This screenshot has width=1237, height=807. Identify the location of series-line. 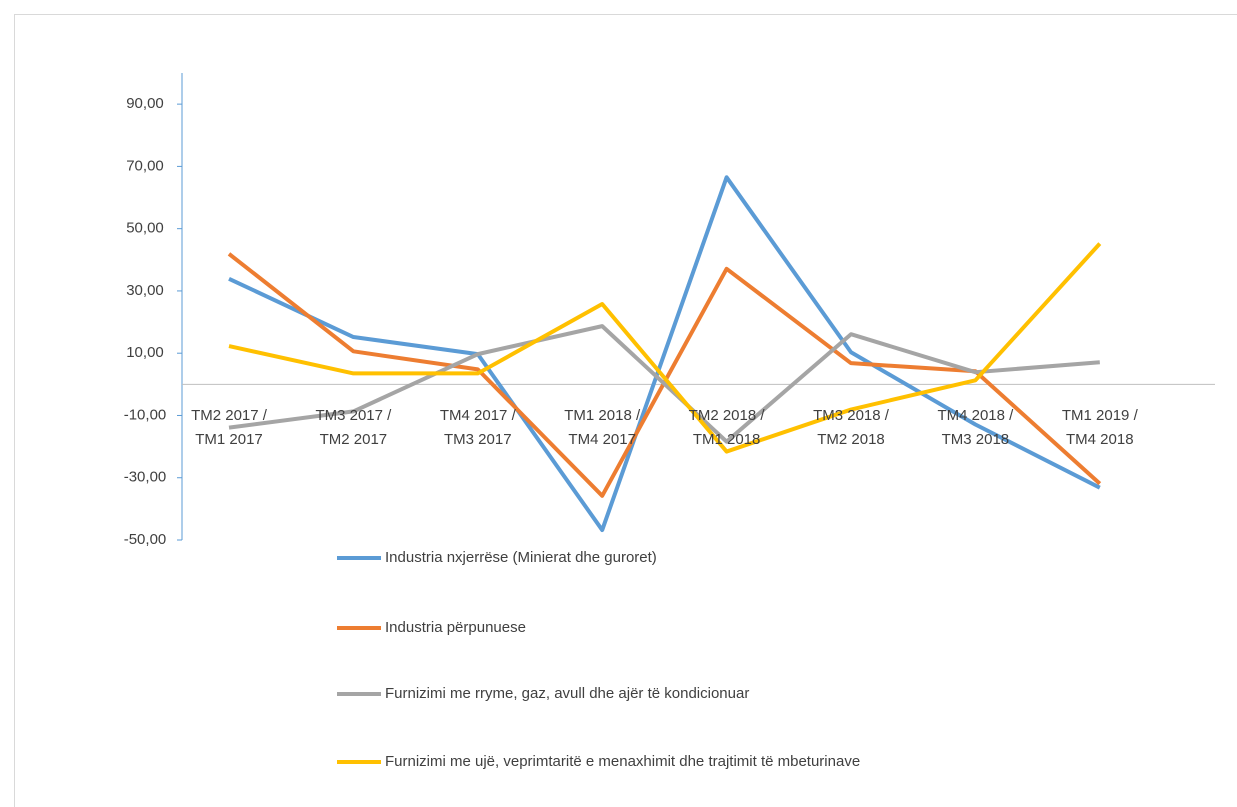
(664, 384).